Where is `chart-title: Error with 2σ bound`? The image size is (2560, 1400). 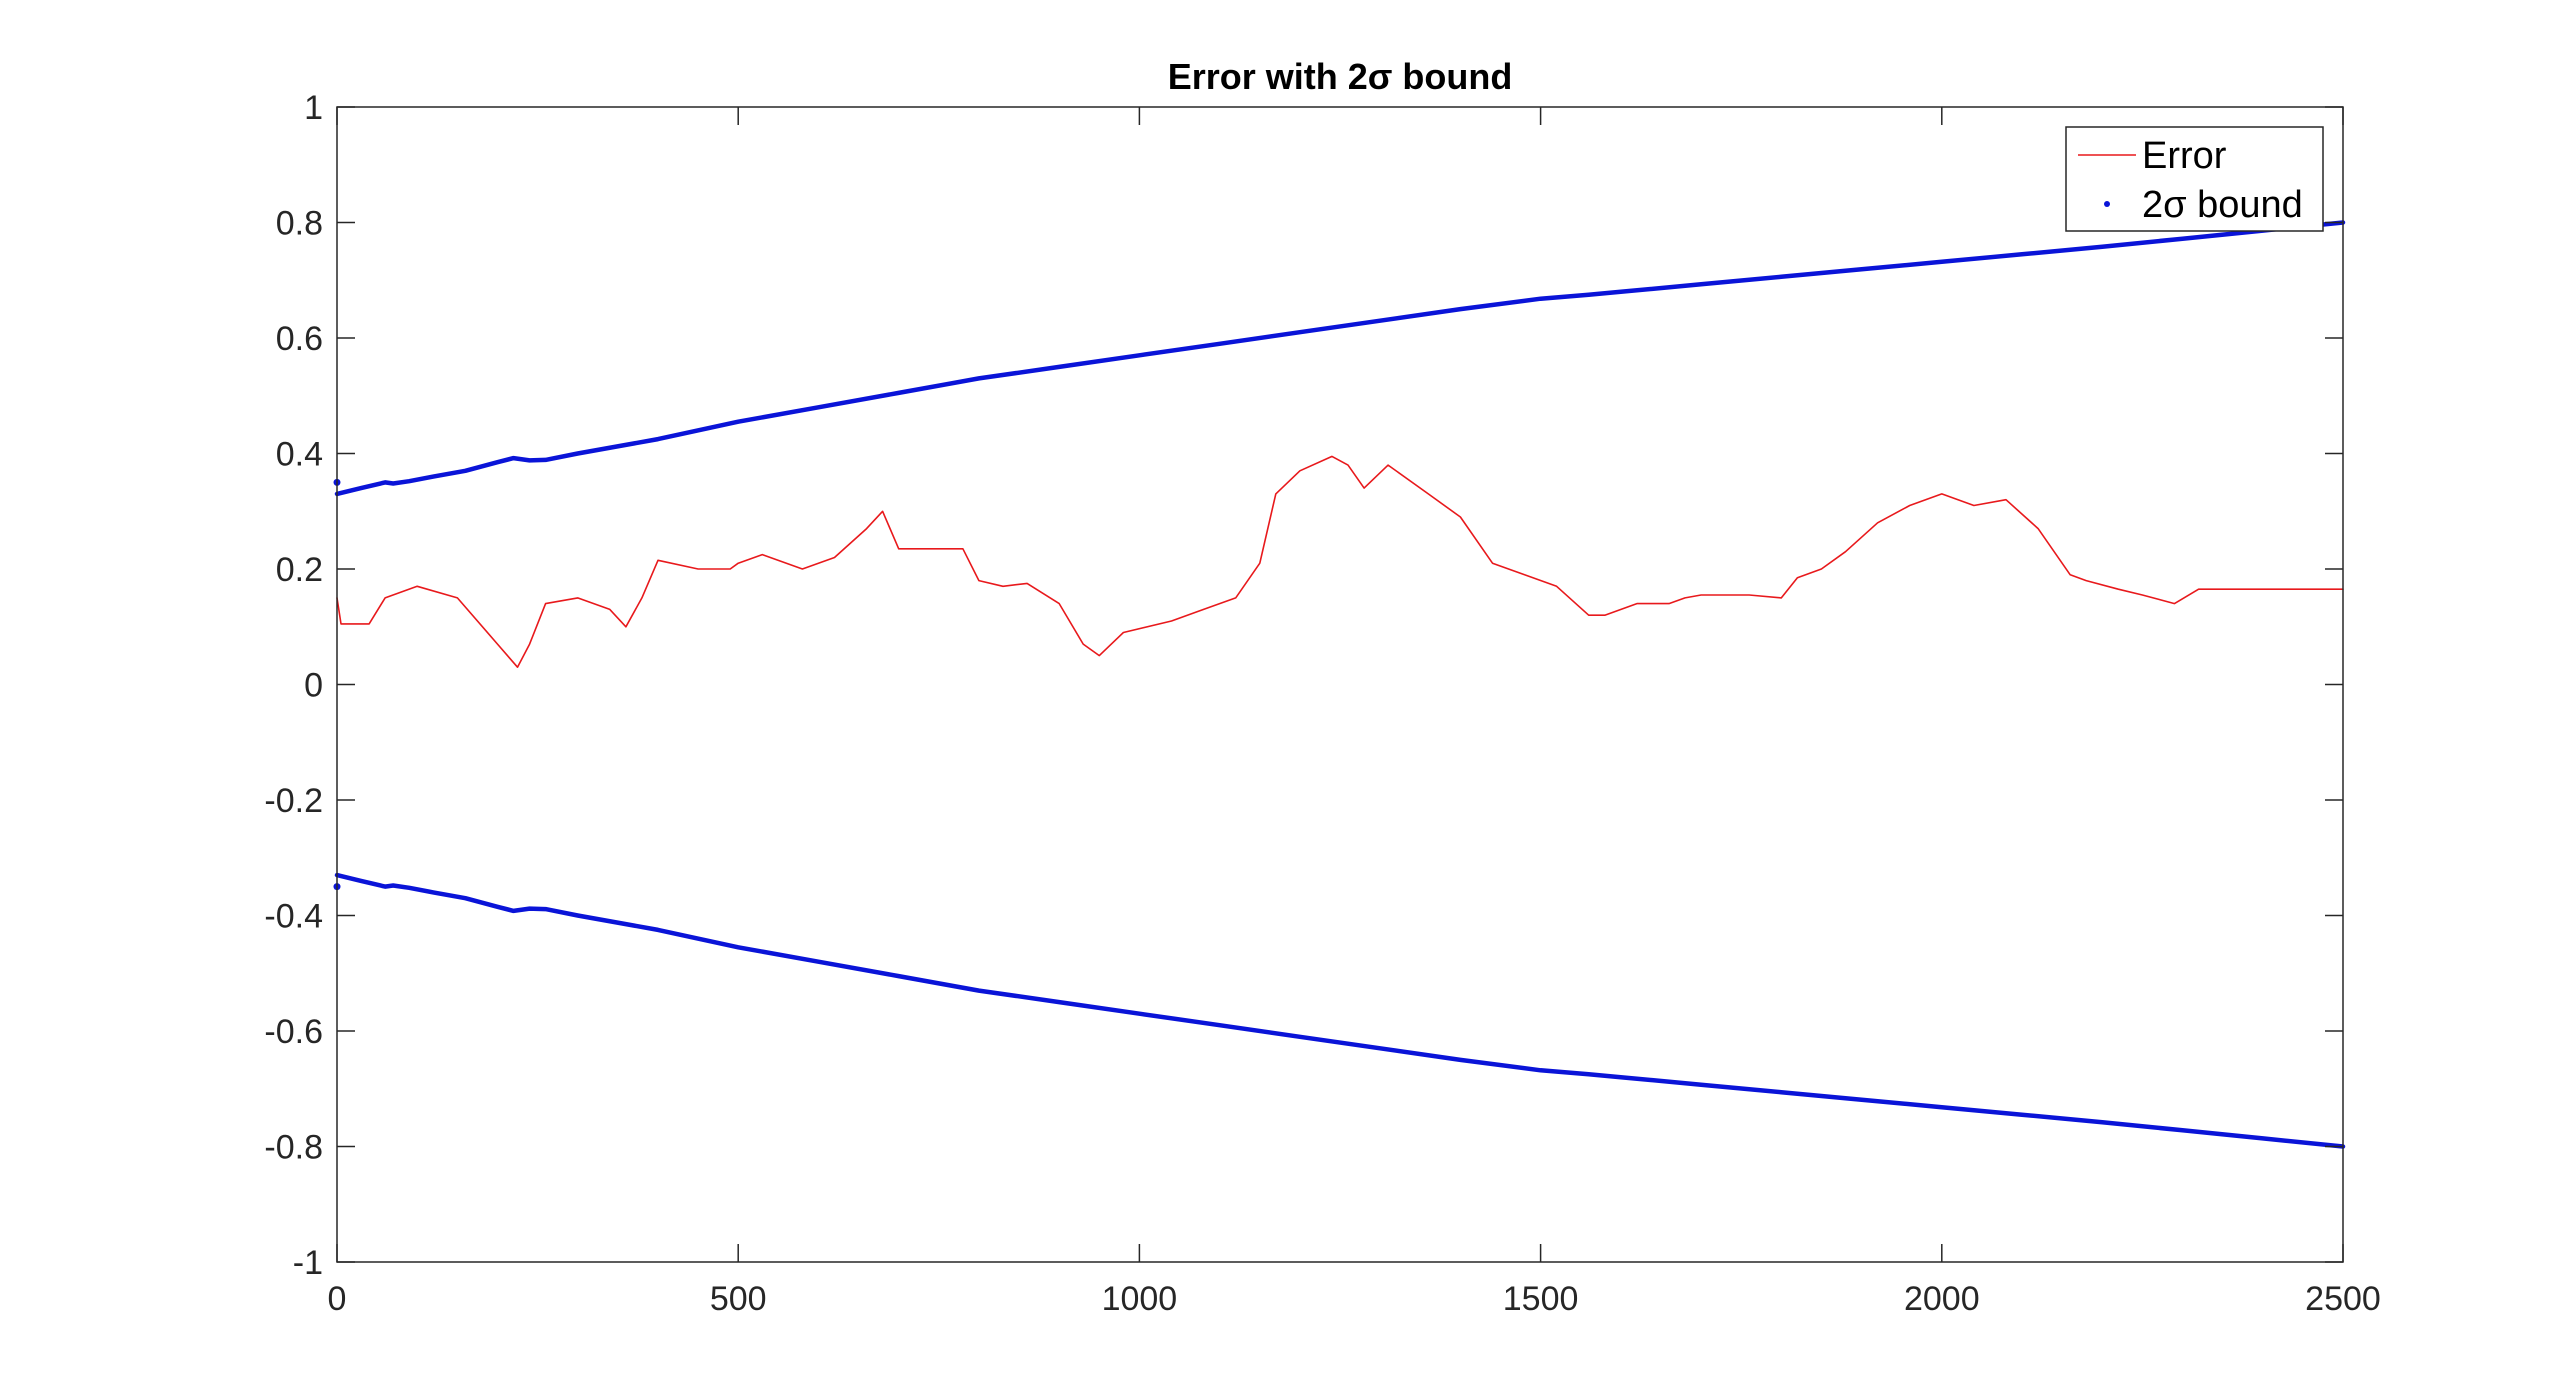 chart-title: Error with 2σ bound is located at coordinates (1340, 76).